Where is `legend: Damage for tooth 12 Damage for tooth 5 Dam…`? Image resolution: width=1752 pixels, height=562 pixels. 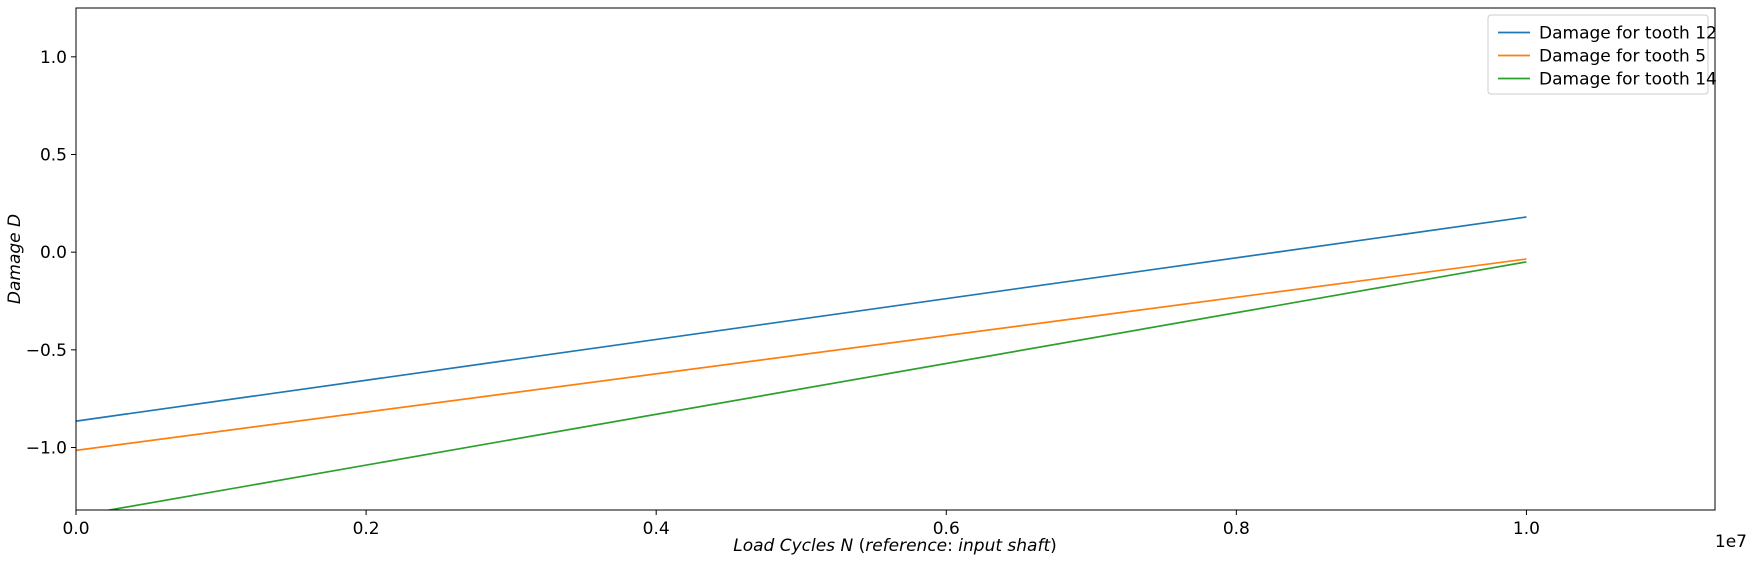 legend: Damage for tooth 12 Damage for tooth 5 Dam… is located at coordinates (1602, 54).